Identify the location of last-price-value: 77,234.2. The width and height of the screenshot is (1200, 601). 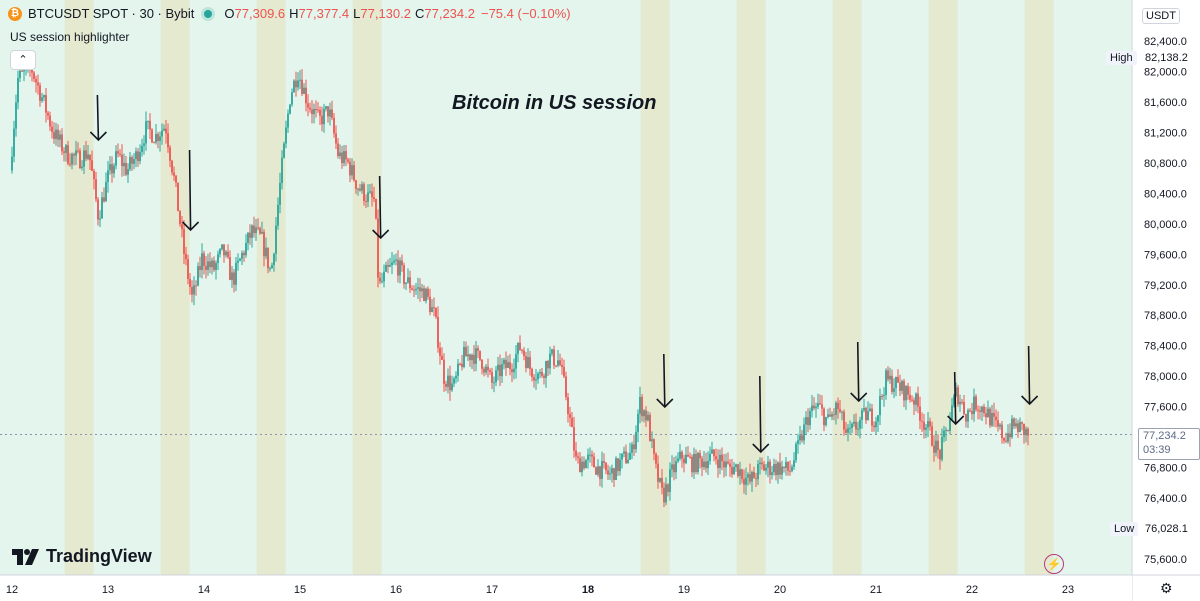
(1164, 436).